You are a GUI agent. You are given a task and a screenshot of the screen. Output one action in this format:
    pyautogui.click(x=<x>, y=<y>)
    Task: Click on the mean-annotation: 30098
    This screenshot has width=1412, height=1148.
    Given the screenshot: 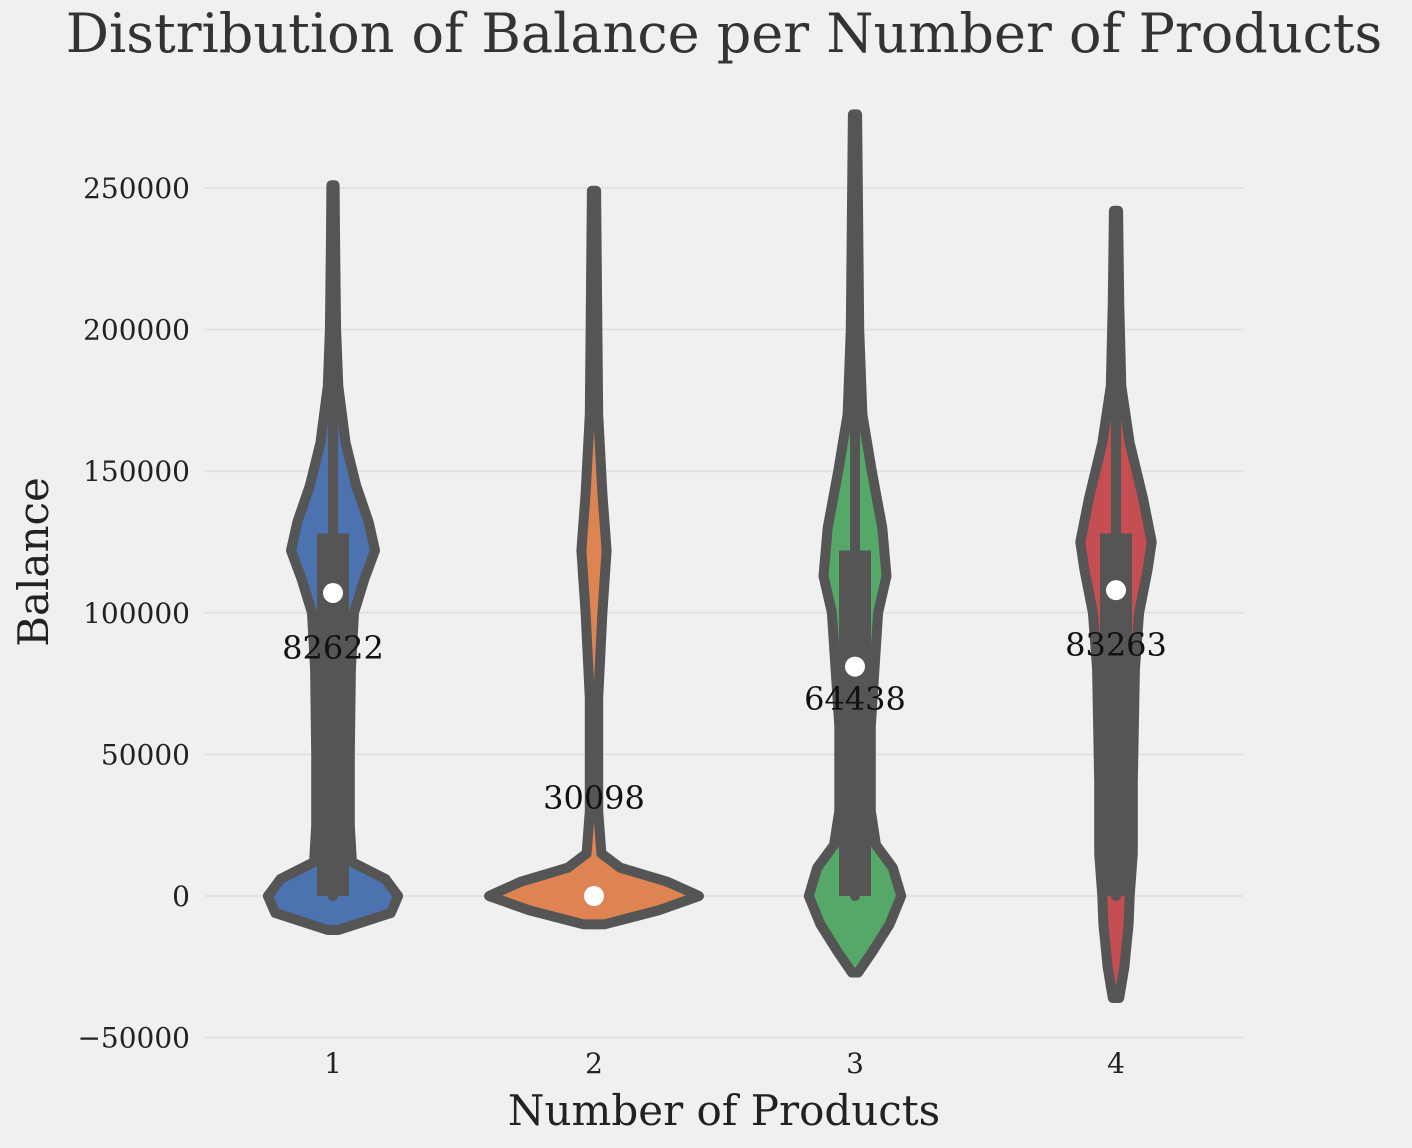 What is the action you would take?
    pyautogui.click(x=594, y=798)
    